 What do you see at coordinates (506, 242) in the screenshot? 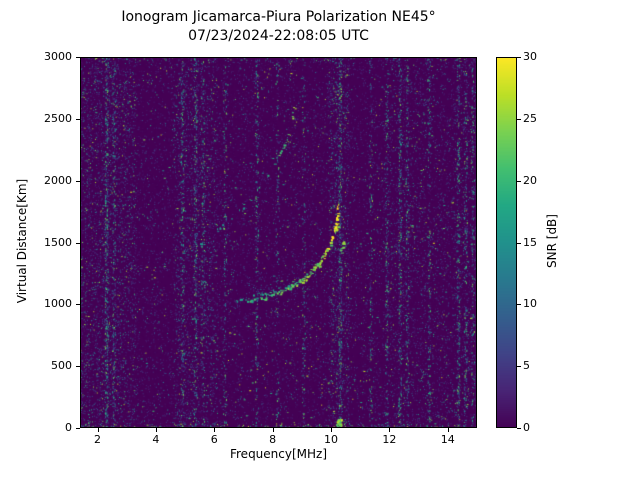
I see `colorbar-canvas` at bounding box center [506, 242].